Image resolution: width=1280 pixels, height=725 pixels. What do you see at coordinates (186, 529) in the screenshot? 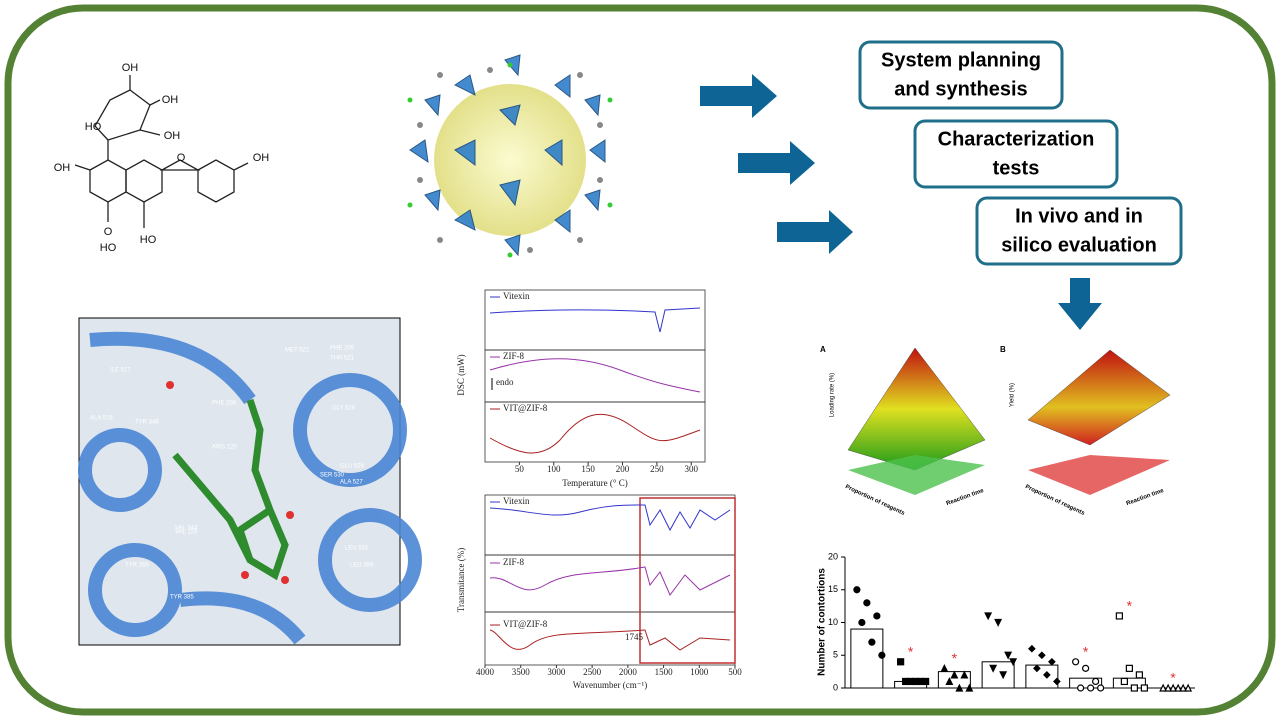
I see `residue-label: VAL 344` at bounding box center [186, 529].